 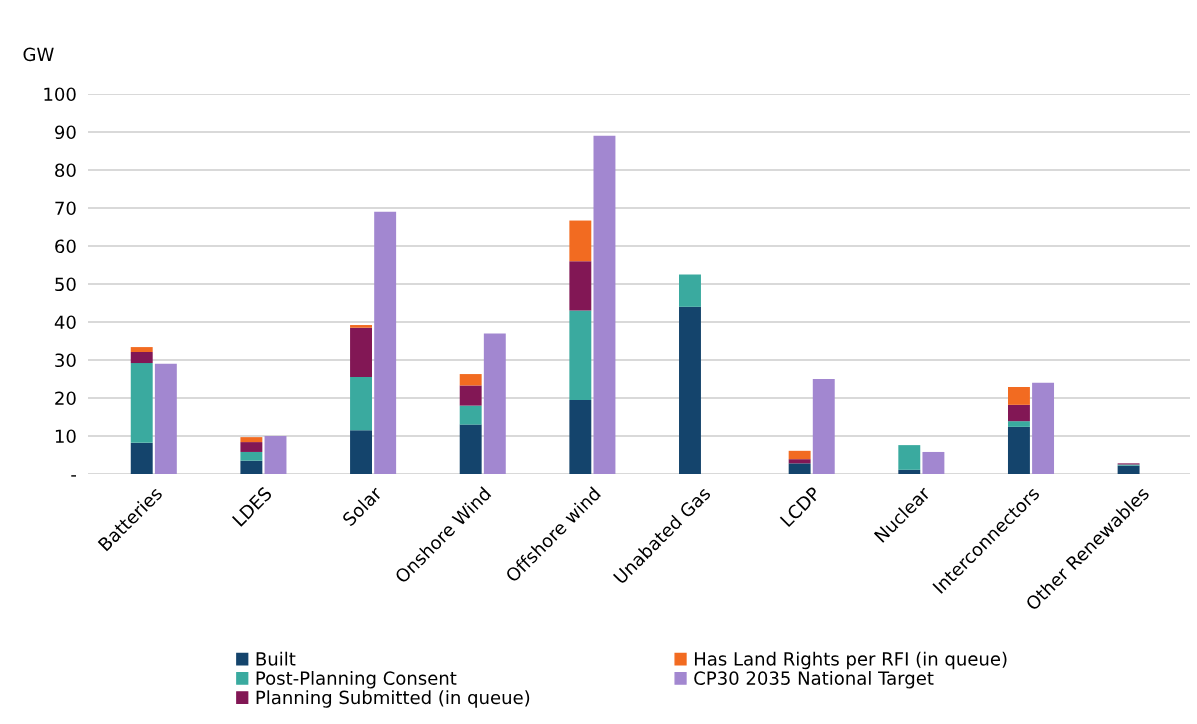 I want to click on y-tick-label: 60, so click(x=65, y=246).